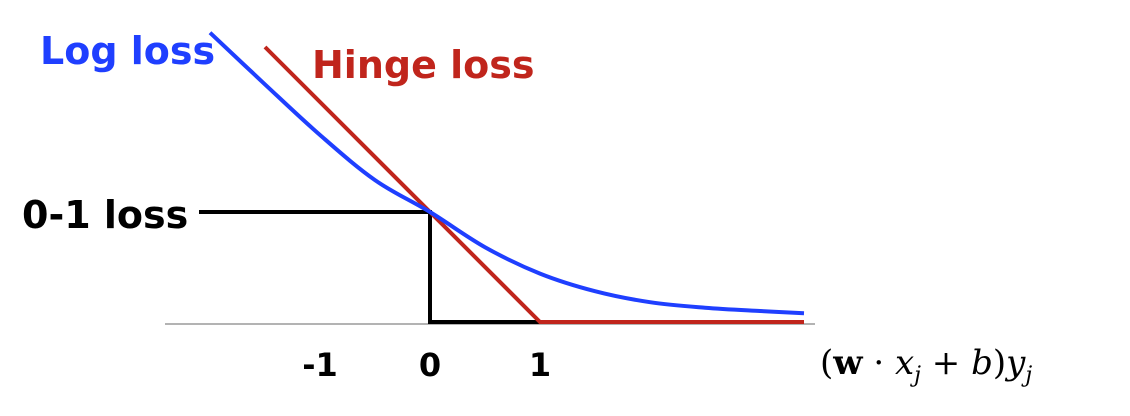 This screenshot has height=416, width=1130. I want to click on x-tick-labels: -1 0 1, so click(426, 365).